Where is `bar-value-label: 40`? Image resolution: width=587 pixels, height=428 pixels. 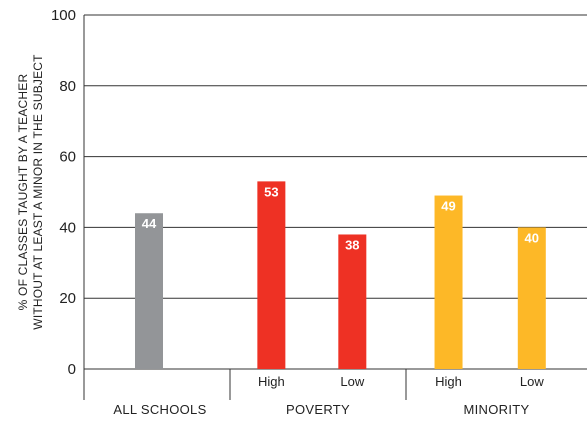 bar-value-label: 40 is located at coordinates (532, 237).